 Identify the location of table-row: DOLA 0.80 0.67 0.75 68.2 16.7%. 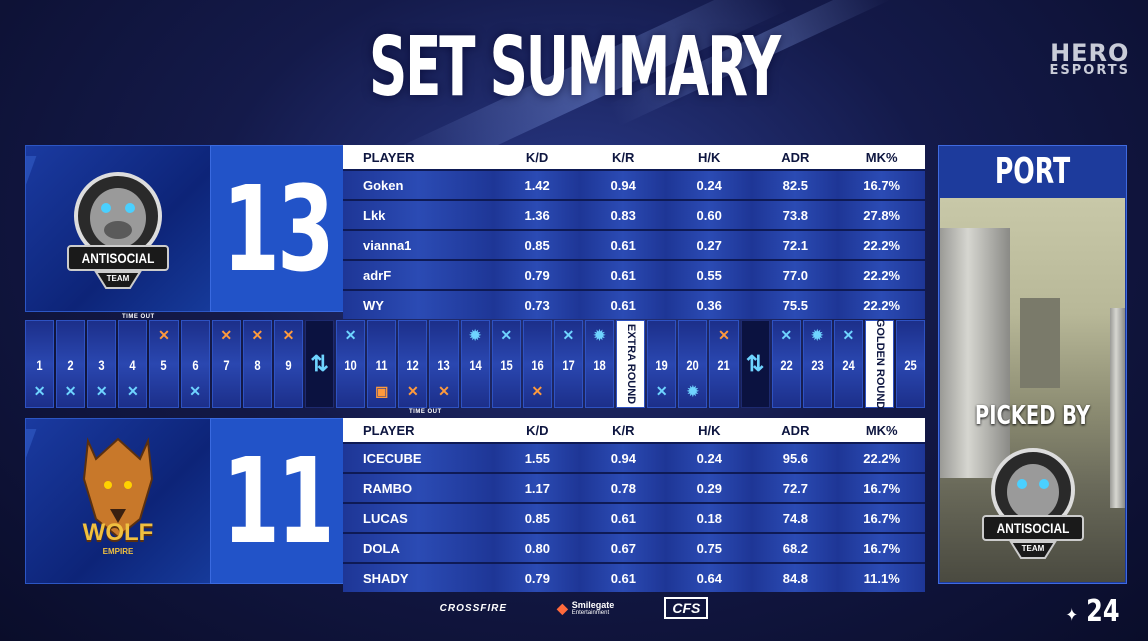
(634, 547).